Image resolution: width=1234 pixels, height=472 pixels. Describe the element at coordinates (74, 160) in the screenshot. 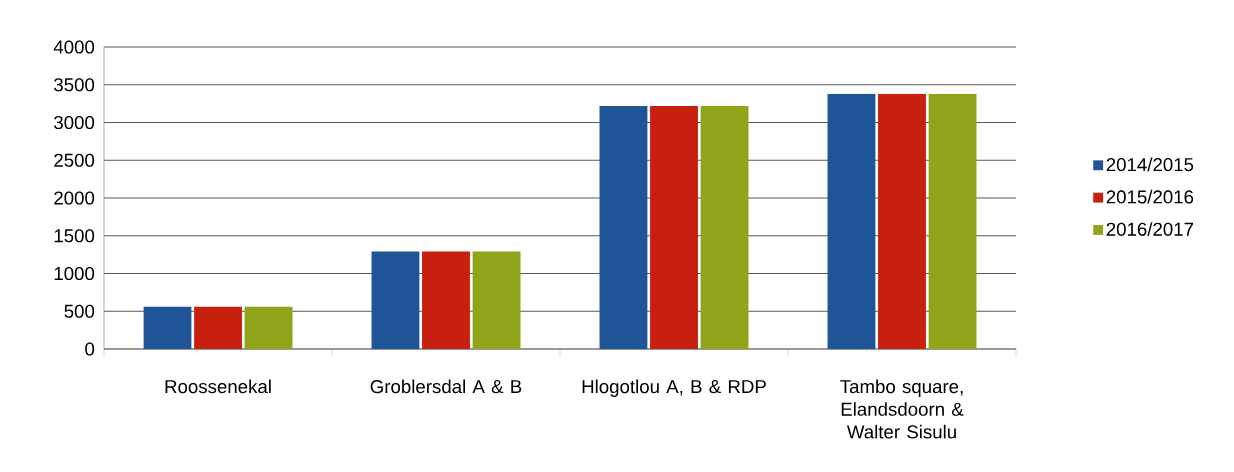

I see `y-tick-label: 2500` at that location.